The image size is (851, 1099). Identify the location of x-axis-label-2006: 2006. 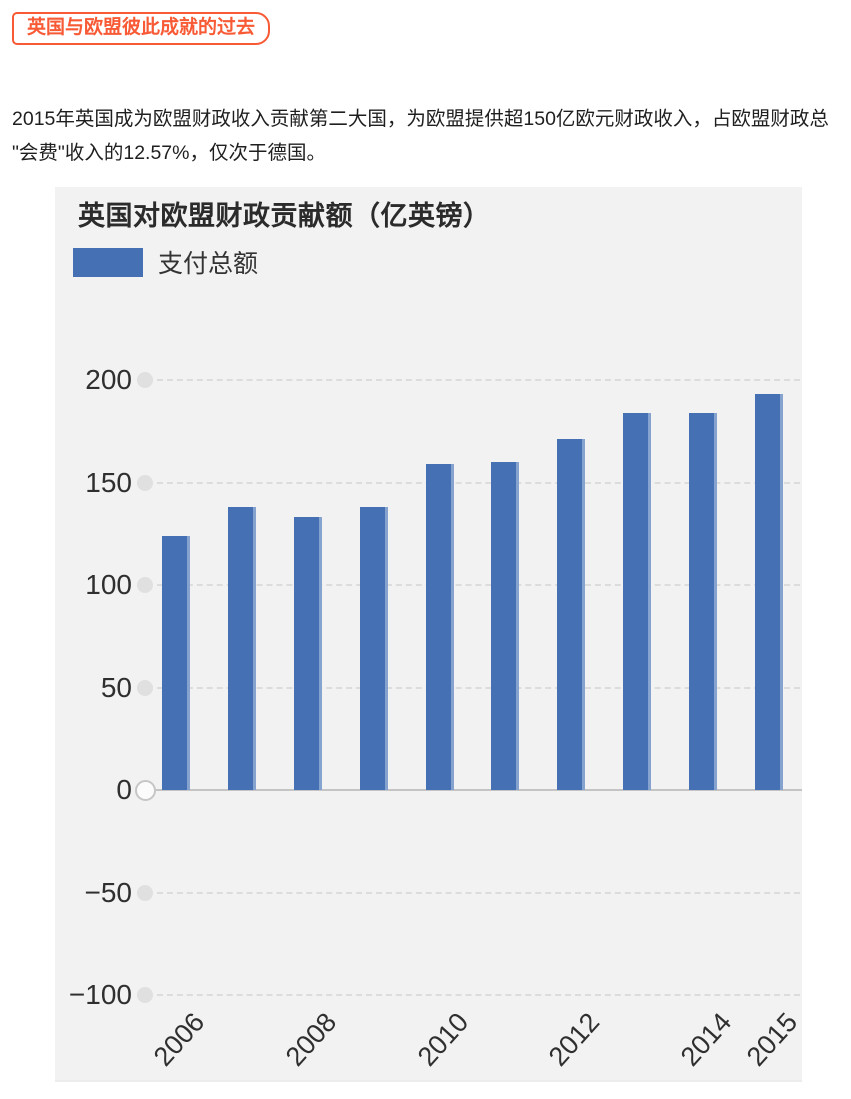
(179, 1039).